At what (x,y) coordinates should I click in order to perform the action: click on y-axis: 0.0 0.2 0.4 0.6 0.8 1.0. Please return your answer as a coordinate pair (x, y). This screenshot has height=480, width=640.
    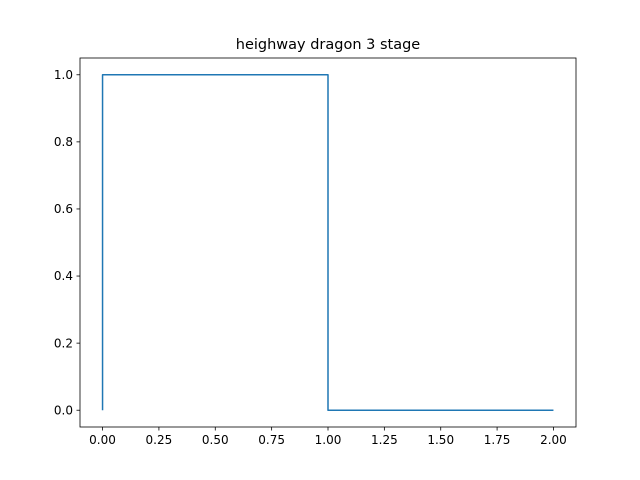
    Looking at the image, I should click on (67, 242).